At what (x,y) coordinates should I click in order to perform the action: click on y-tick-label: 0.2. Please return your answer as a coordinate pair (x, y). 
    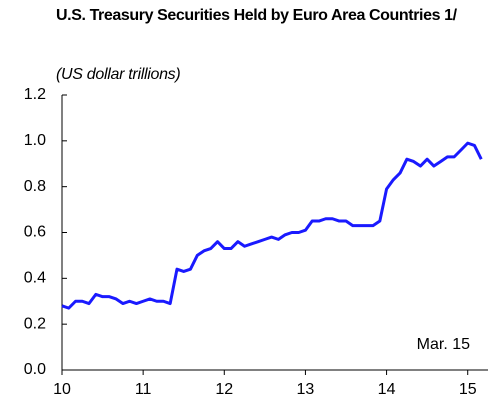
    Looking at the image, I should click on (35, 323).